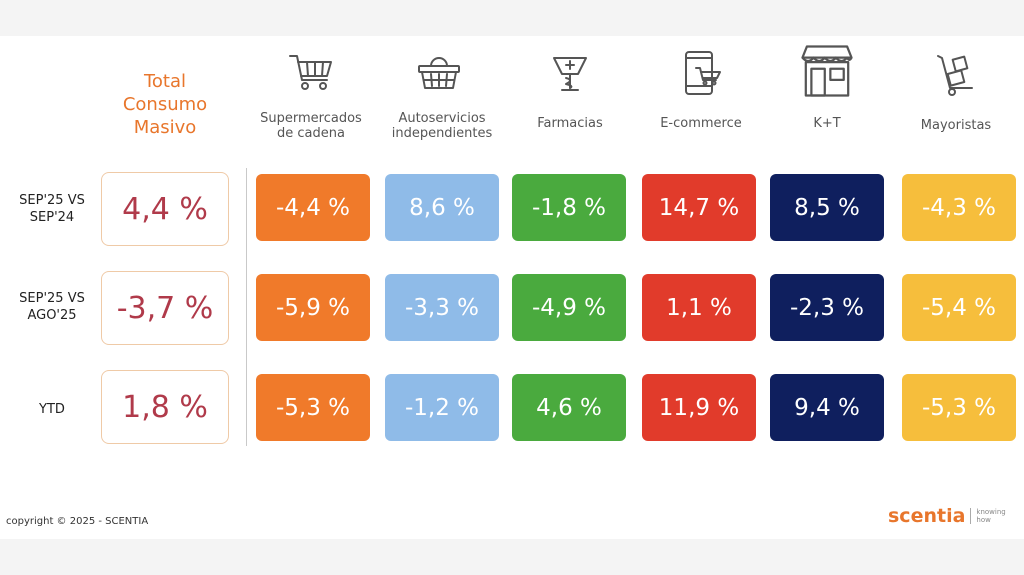 The width and height of the screenshot is (1024, 575). What do you see at coordinates (827, 71) in the screenshot?
I see `storefront-icon` at bounding box center [827, 71].